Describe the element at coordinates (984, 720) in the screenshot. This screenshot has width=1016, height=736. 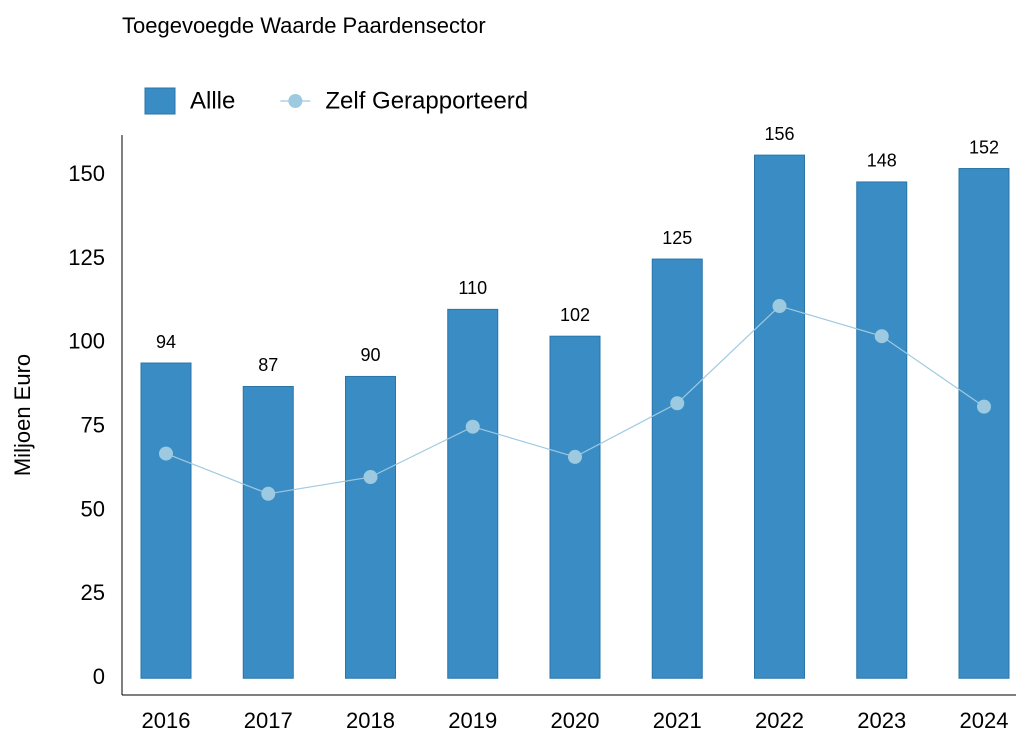
I see `x-tick-label: 2024` at that location.